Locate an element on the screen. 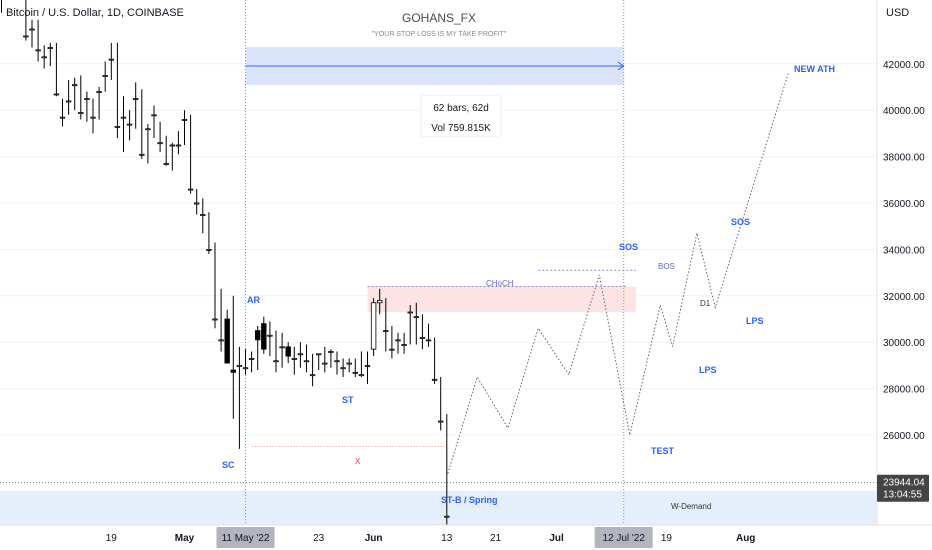 The height and width of the screenshot is (550, 932). time-tick-label: 19 is located at coordinates (667, 538).